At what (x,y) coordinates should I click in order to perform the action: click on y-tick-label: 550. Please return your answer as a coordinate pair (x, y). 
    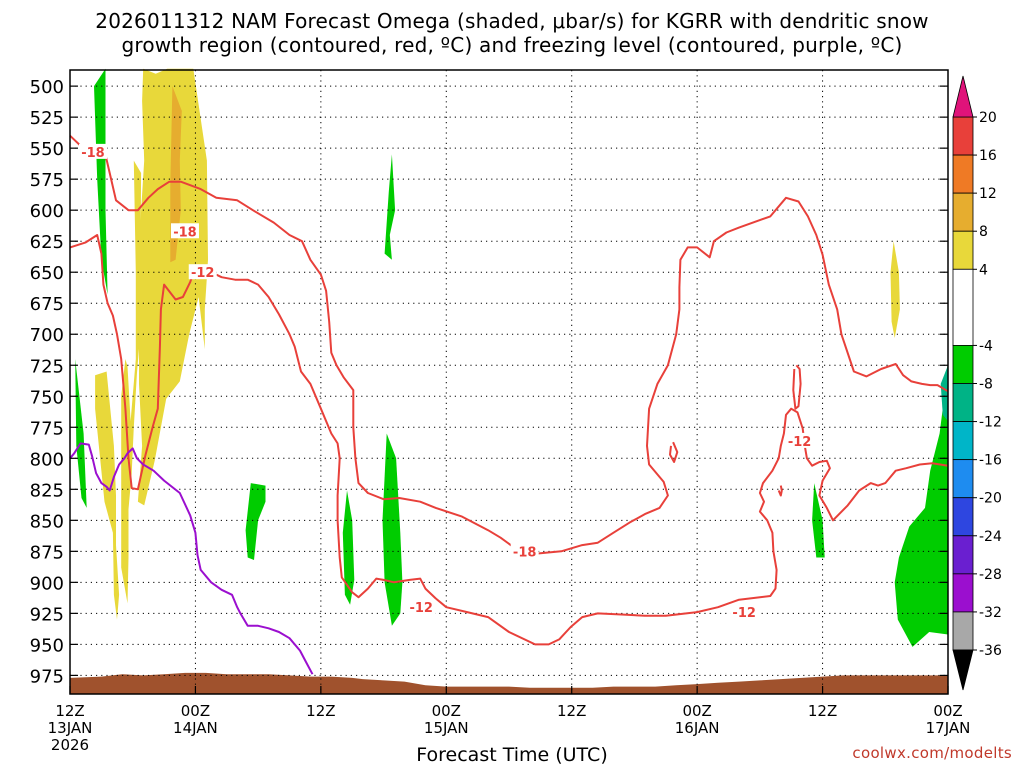
    Looking at the image, I should click on (47, 149).